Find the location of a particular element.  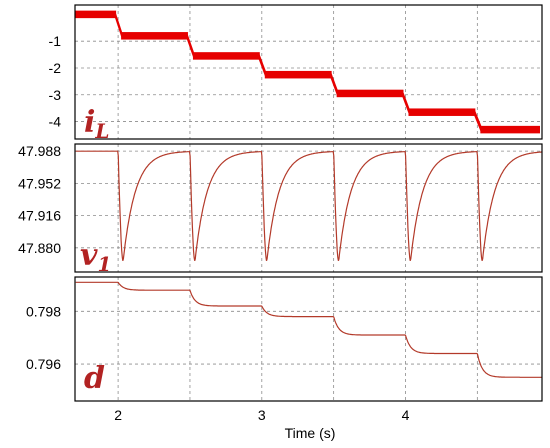

signal-symbol: i is located at coordinates (89, 122).